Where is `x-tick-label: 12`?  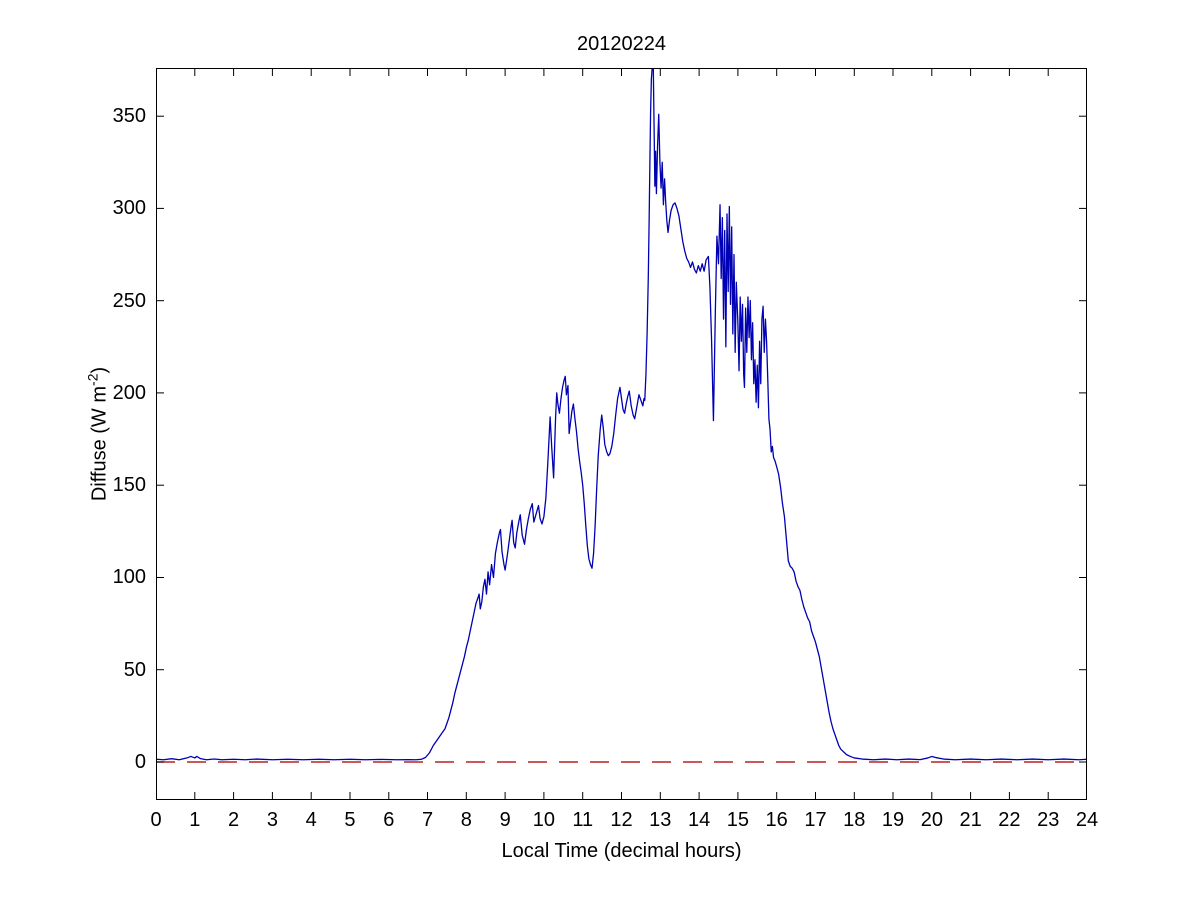
x-tick-label: 12 is located at coordinates (621, 820).